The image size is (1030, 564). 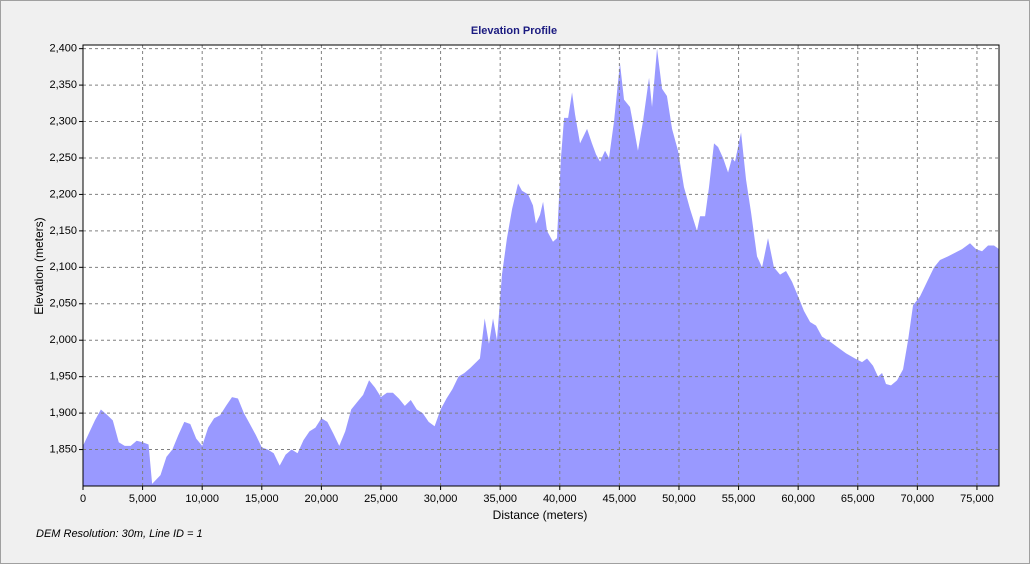 I want to click on y-tick-label: 2,000, so click(x=63, y=340).